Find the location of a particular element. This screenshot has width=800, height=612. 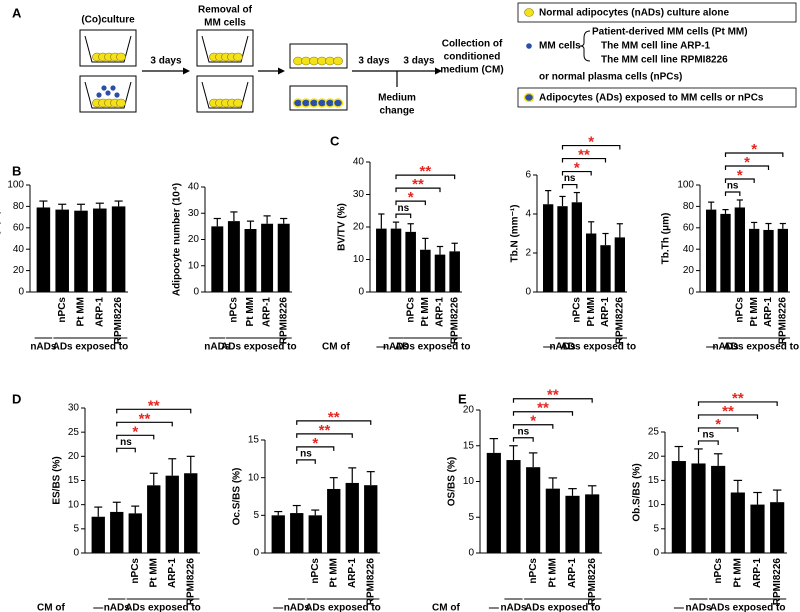

exposed-adipocyte is located at coordinates (338, 103).